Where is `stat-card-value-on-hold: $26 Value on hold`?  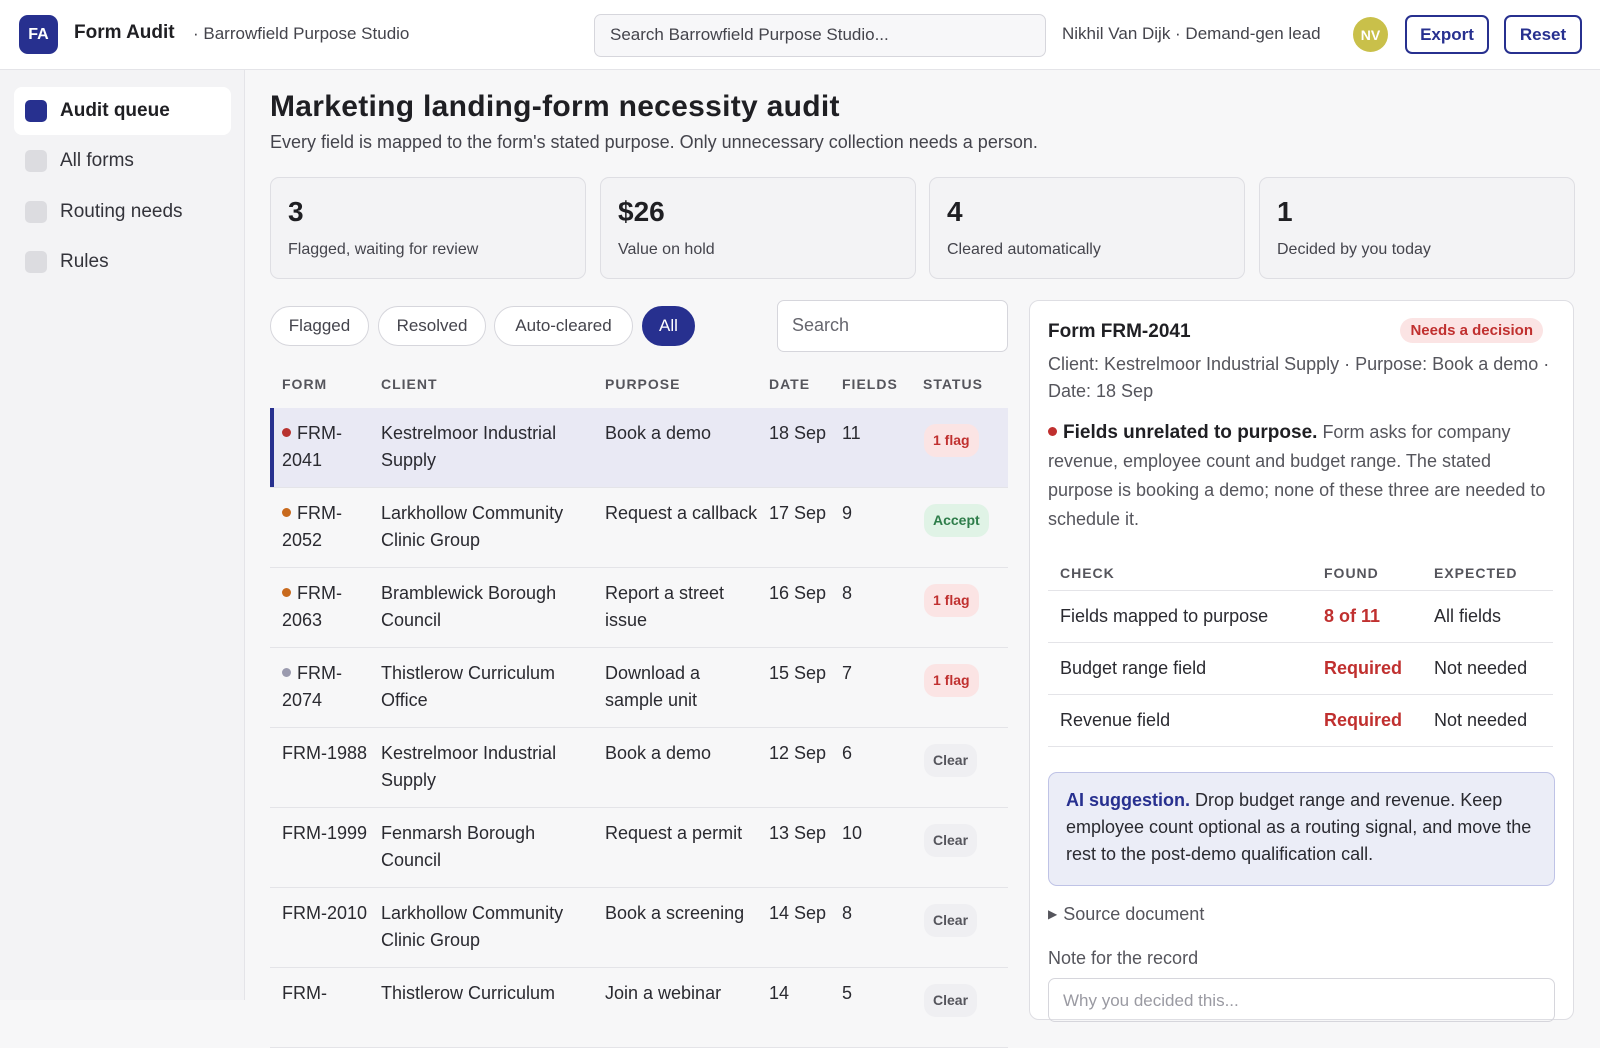
stat-card-value-on-hold: $26 Value on hold is located at coordinates (758, 228).